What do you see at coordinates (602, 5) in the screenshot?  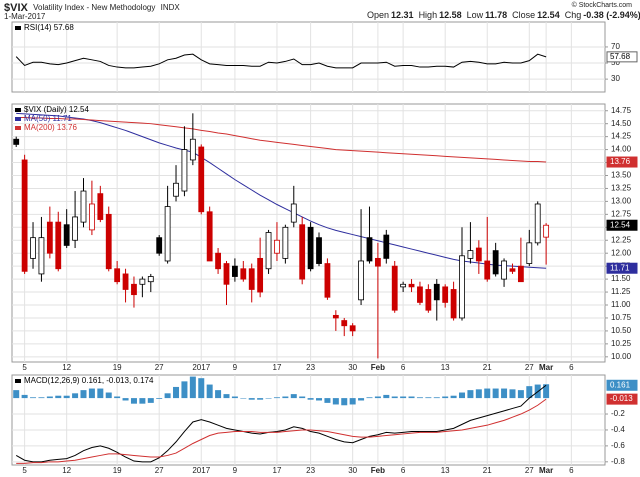 I see `credit: © StockCharts.com` at bounding box center [602, 5].